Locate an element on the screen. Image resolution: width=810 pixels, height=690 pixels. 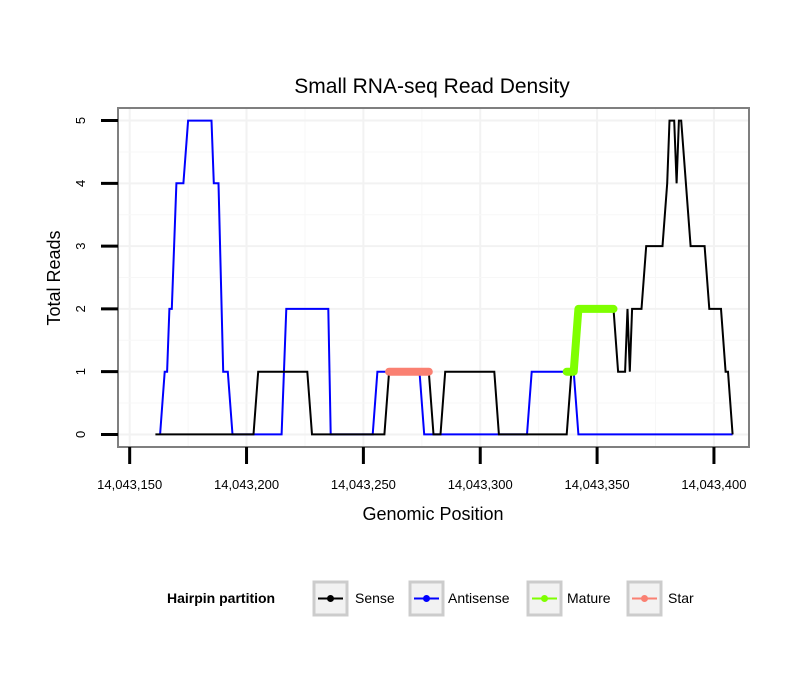
legend-label-antisense: Antisense is located at coordinates (479, 598).